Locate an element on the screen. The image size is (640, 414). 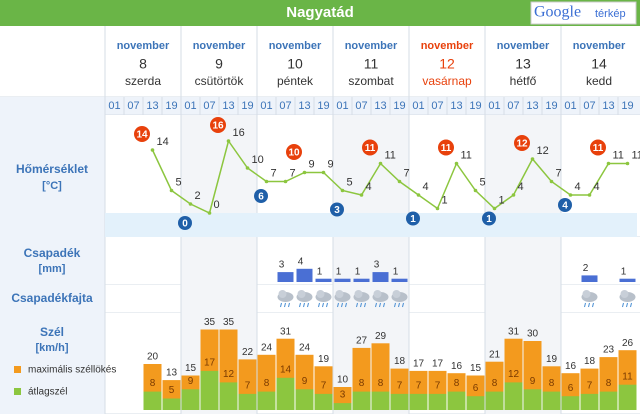
temperature-label: 4 is located at coordinates (426, 187).